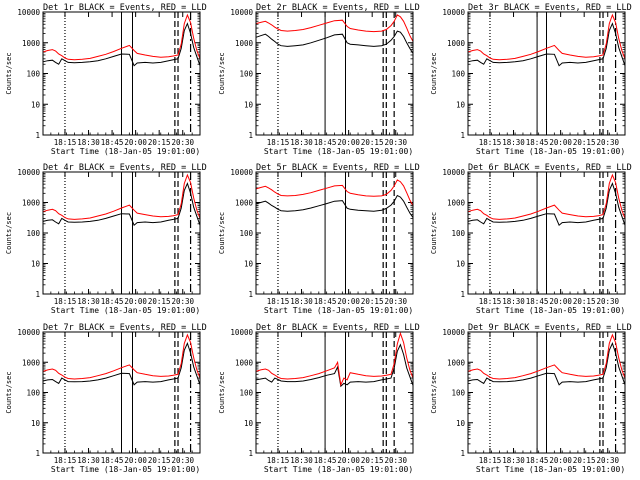 The width and height of the screenshot is (640, 480). What do you see at coordinates (338, 328) in the screenshot?
I see `panel-title: Det 8r BLACK = Events, RED = LLD` at bounding box center [338, 328].